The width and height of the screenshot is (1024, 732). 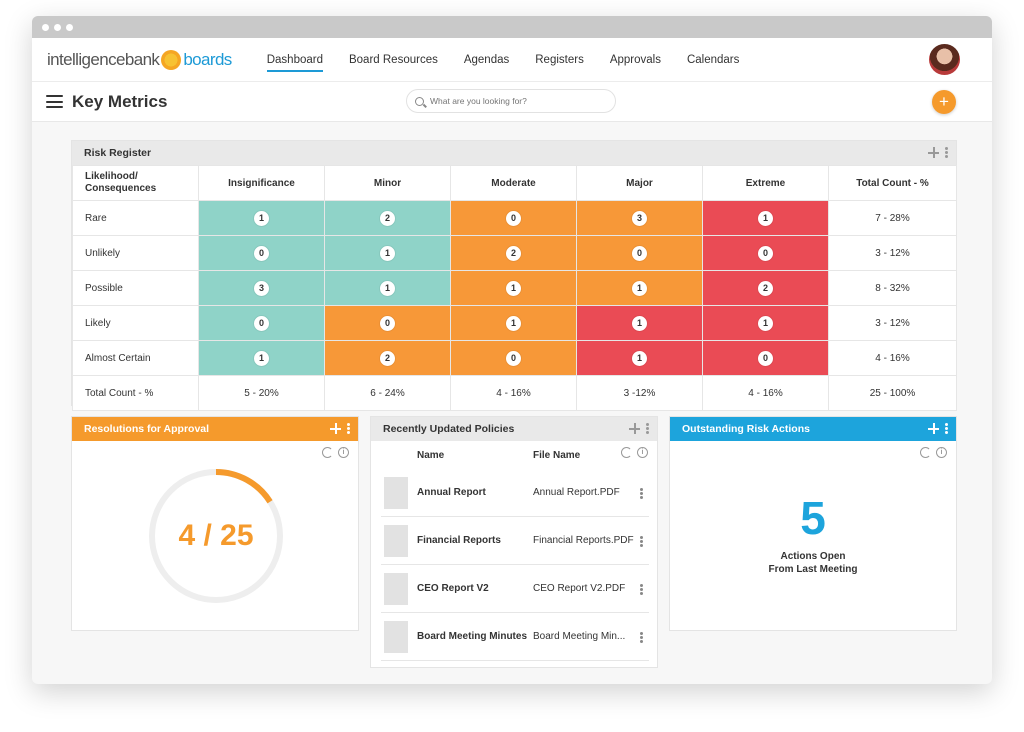 I want to click on column-total: 6 - 24%, so click(x=387, y=393).